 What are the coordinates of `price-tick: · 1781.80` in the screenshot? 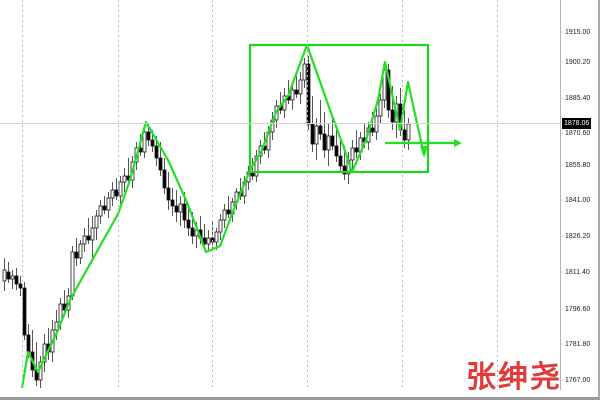 It's located at (580, 345).